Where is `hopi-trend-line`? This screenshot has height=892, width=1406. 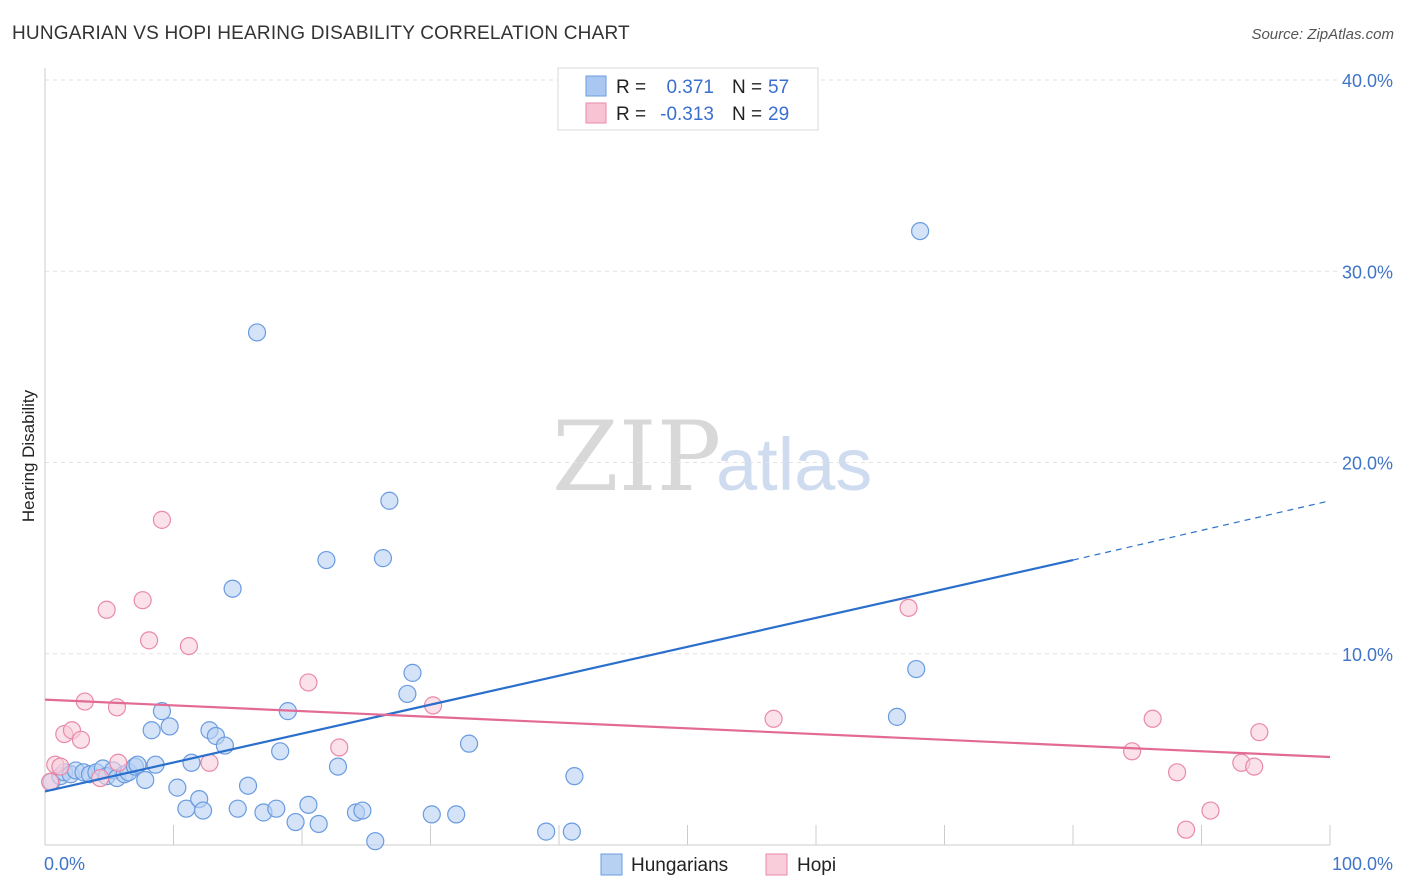 hopi-trend-line is located at coordinates (687, 728).